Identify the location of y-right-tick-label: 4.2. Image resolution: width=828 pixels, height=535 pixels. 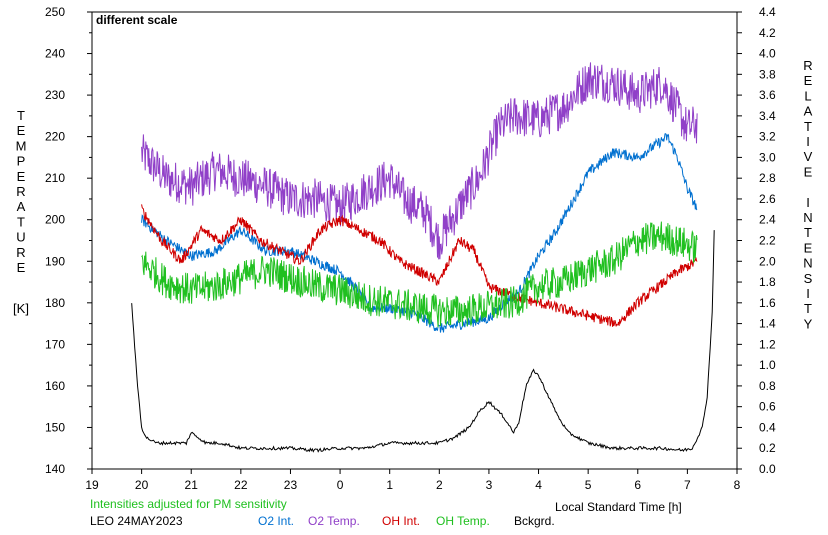
(767, 33).